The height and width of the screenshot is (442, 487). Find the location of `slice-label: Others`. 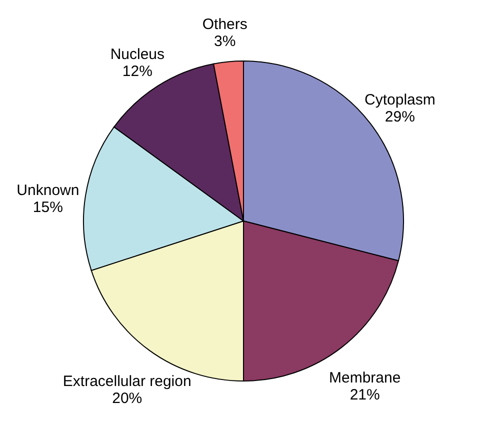

slice-label: Others is located at coordinates (225, 24).